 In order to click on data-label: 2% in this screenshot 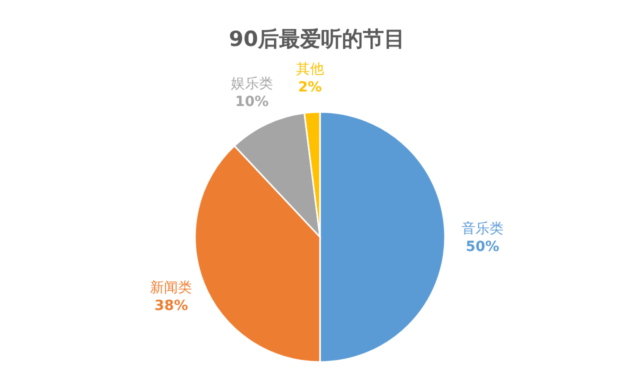, I will do `click(310, 87)`.